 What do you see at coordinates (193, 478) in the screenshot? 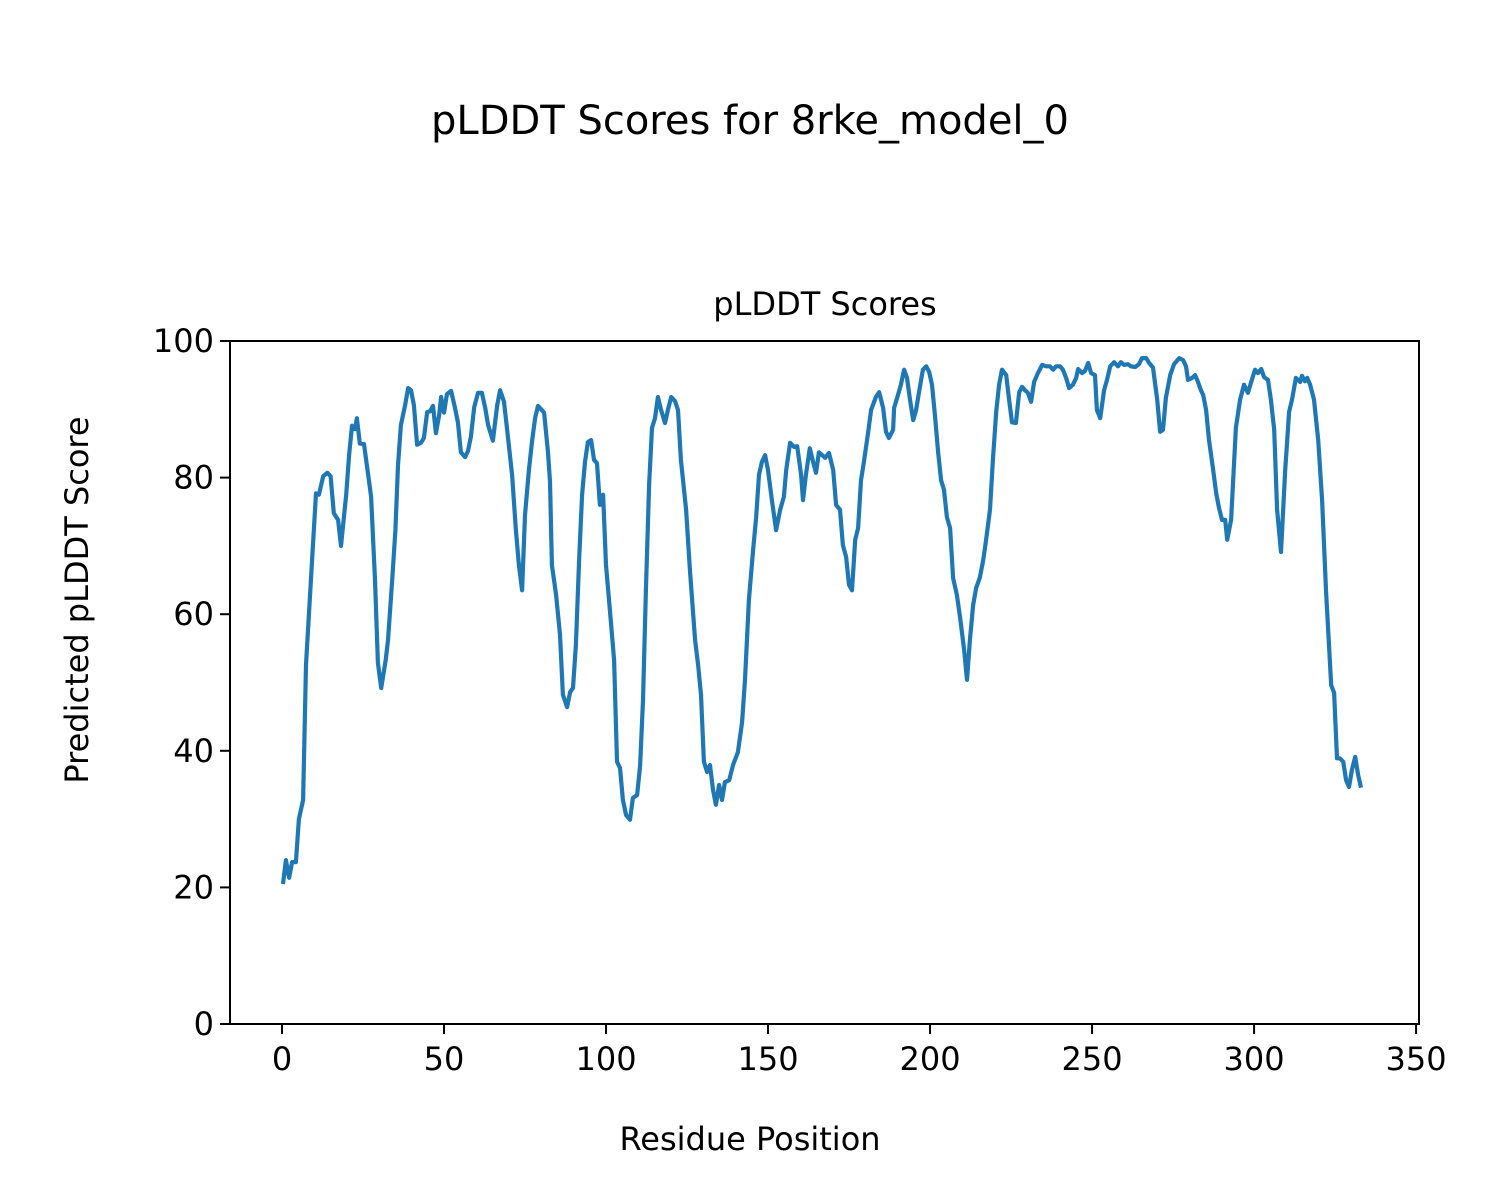
I see `y-tick-label: 80` at bounding box center [193, 478].